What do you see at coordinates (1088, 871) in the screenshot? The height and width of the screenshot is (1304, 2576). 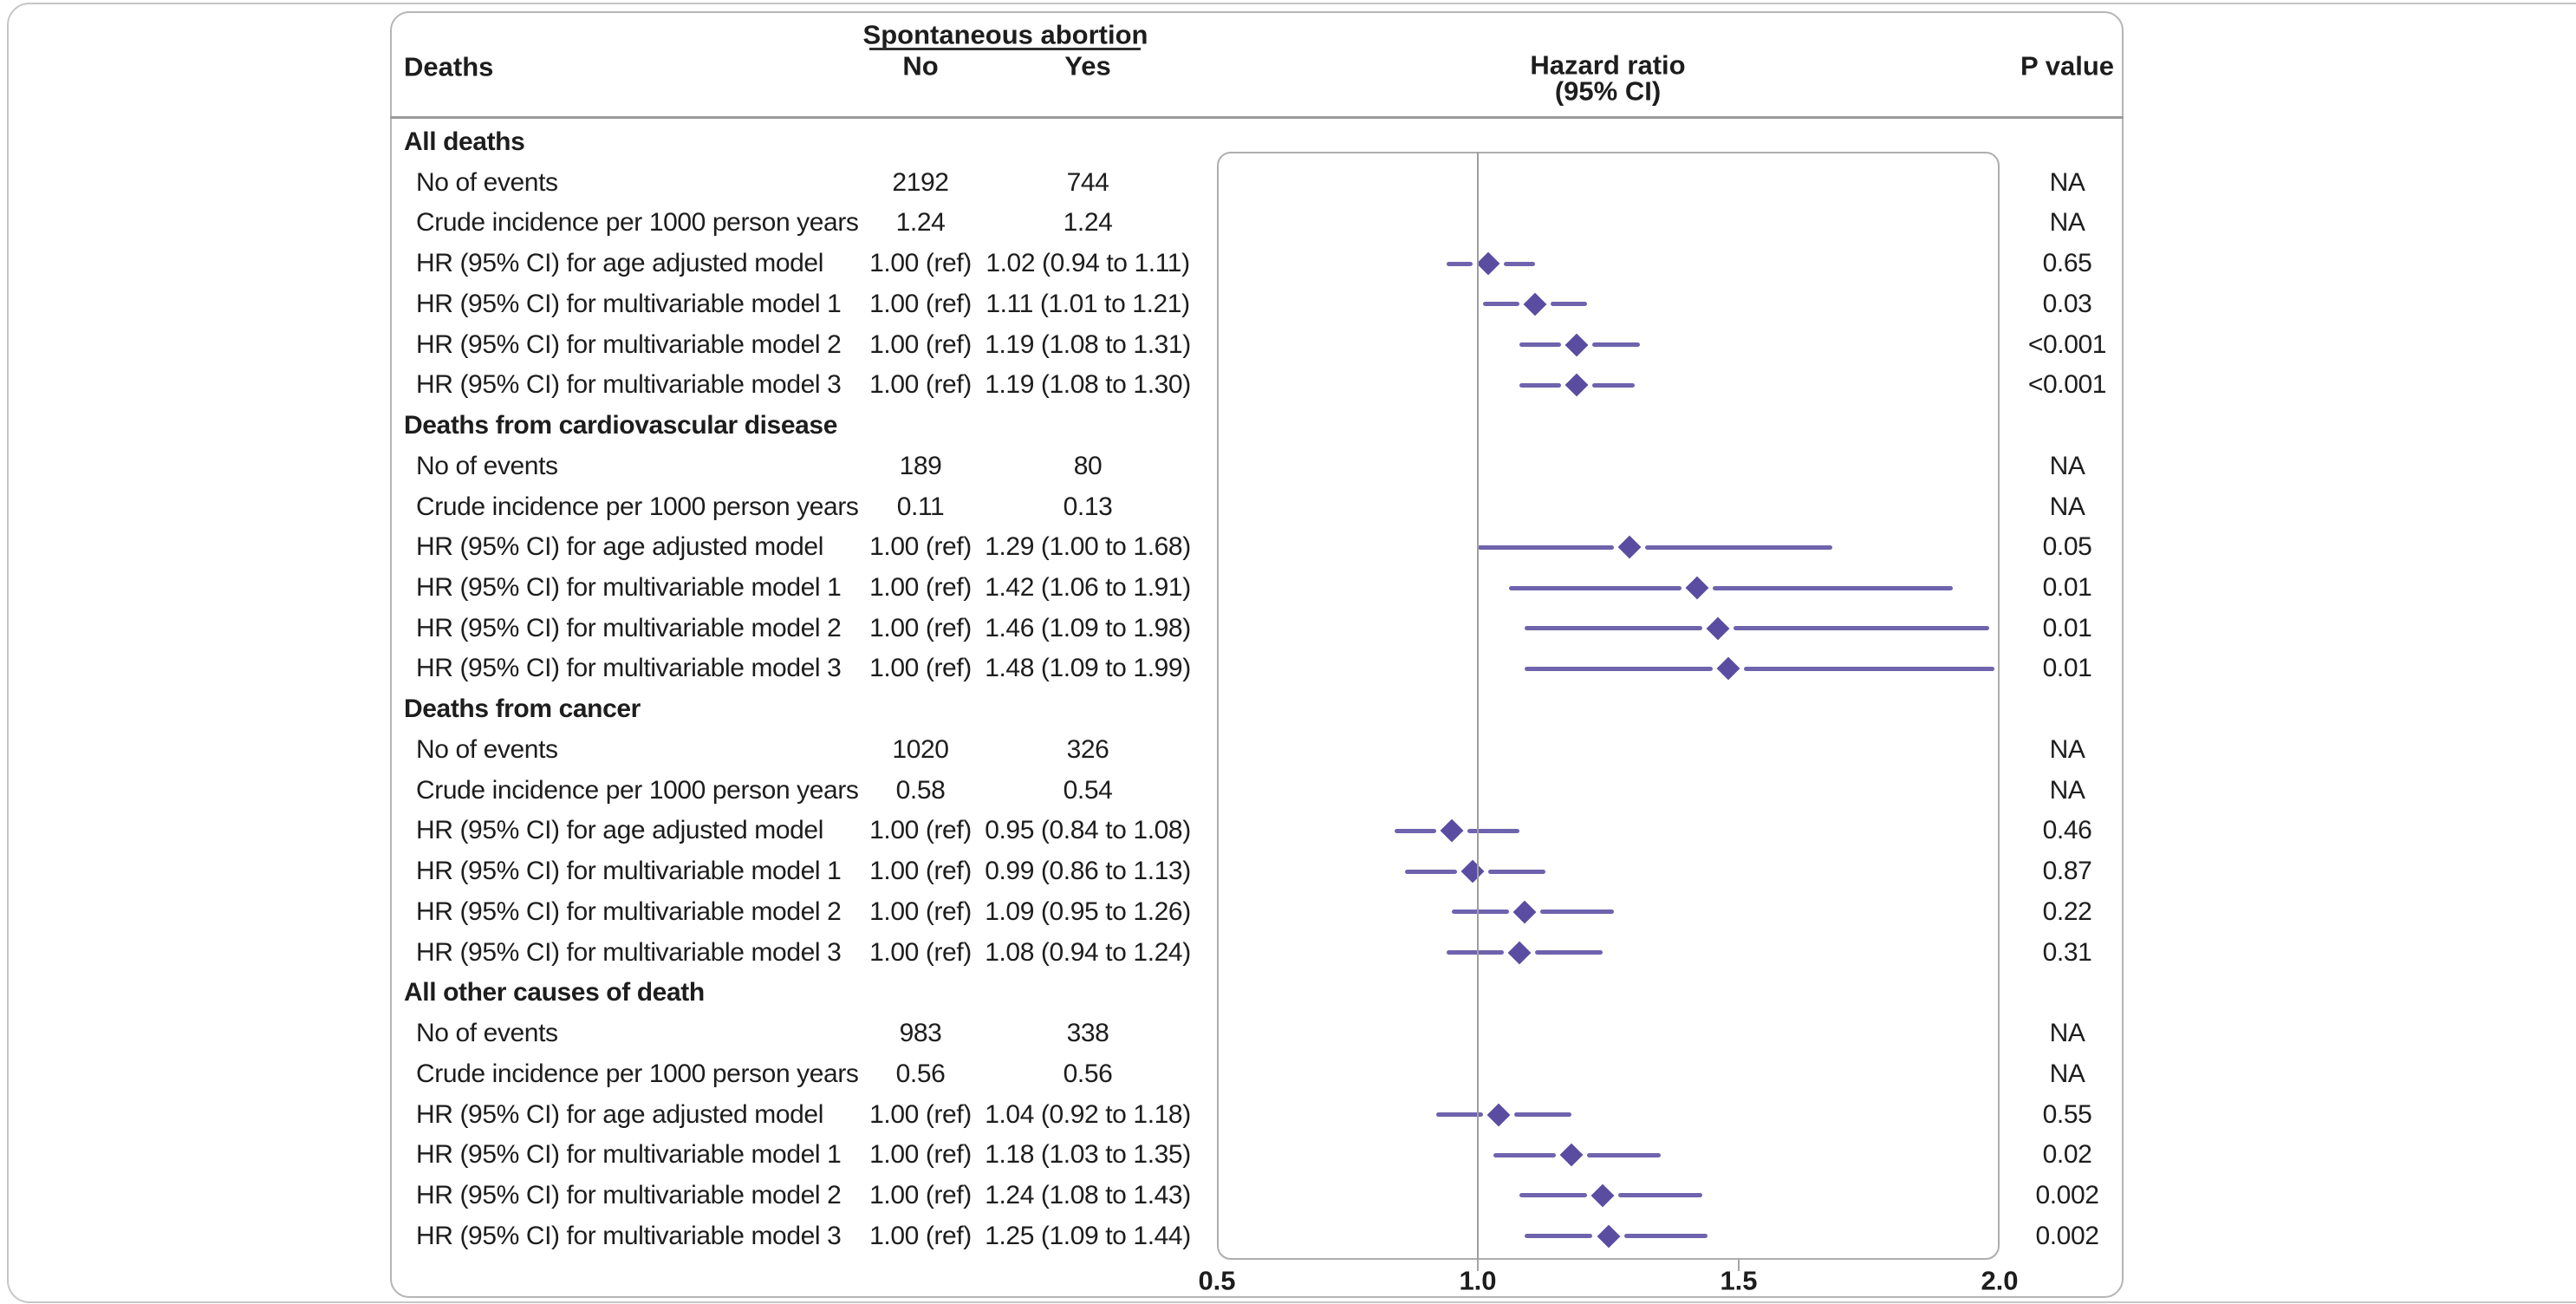 I see `row-value-yes: 0.99 (0.86 to 1.13)` at bounding box center [1088, 871].